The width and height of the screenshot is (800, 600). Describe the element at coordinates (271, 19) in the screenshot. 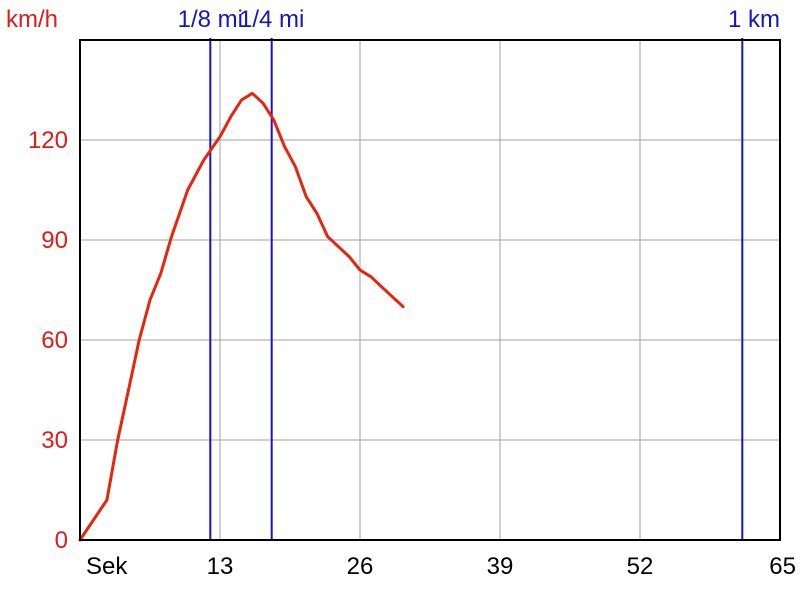

I see `distance-marker-label: 1/4 mi` at that location.